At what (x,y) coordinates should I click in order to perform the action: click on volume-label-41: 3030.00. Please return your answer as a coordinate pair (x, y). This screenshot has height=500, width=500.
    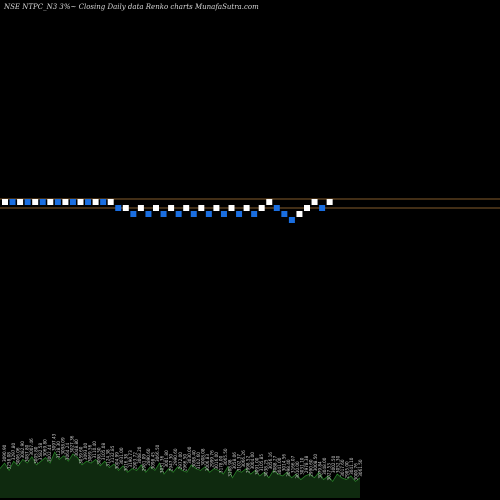
    Looking at the image, I should click on (189, 455).